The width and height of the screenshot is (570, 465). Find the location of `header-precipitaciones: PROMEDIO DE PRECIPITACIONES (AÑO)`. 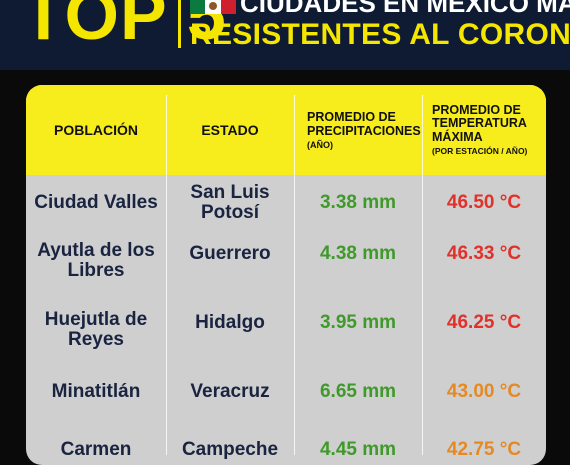

header-precipitaciones: PROMEDIO DE PRECIPITACIONES (AÑO) is located at coordinates (364, 129).